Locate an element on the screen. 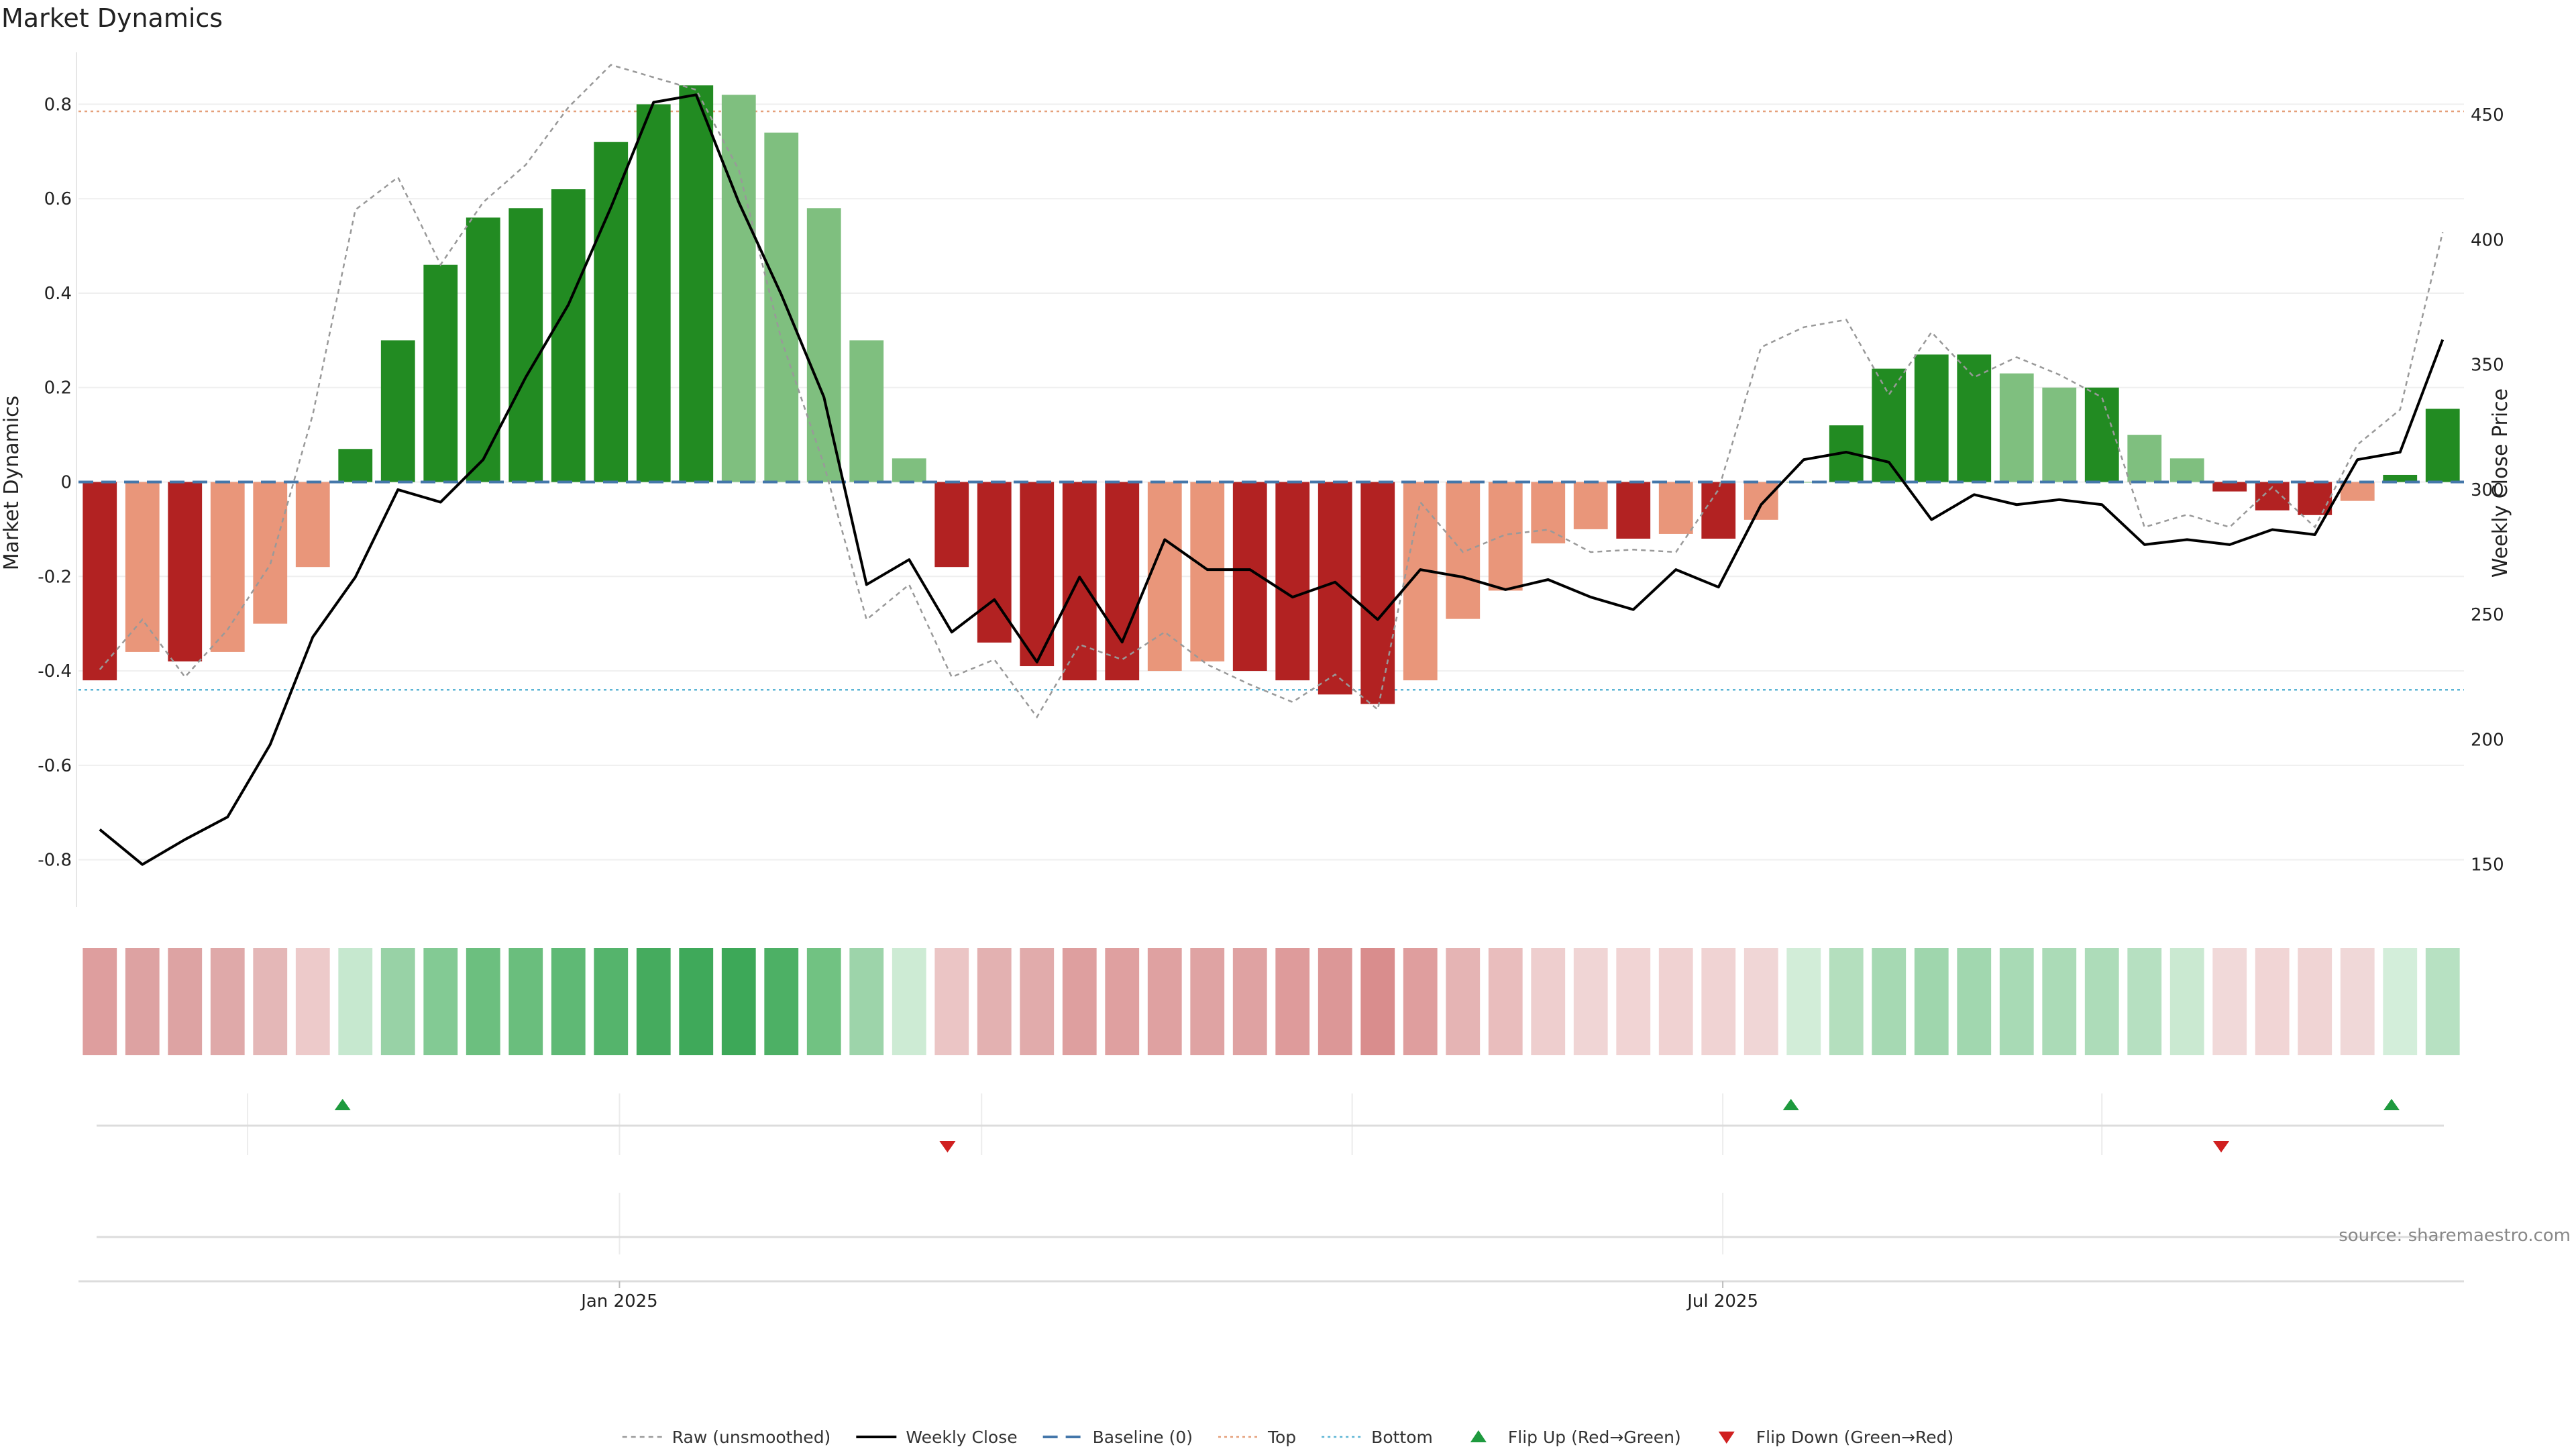  left-tick-label: 0 is located at coordinates (66, 483).